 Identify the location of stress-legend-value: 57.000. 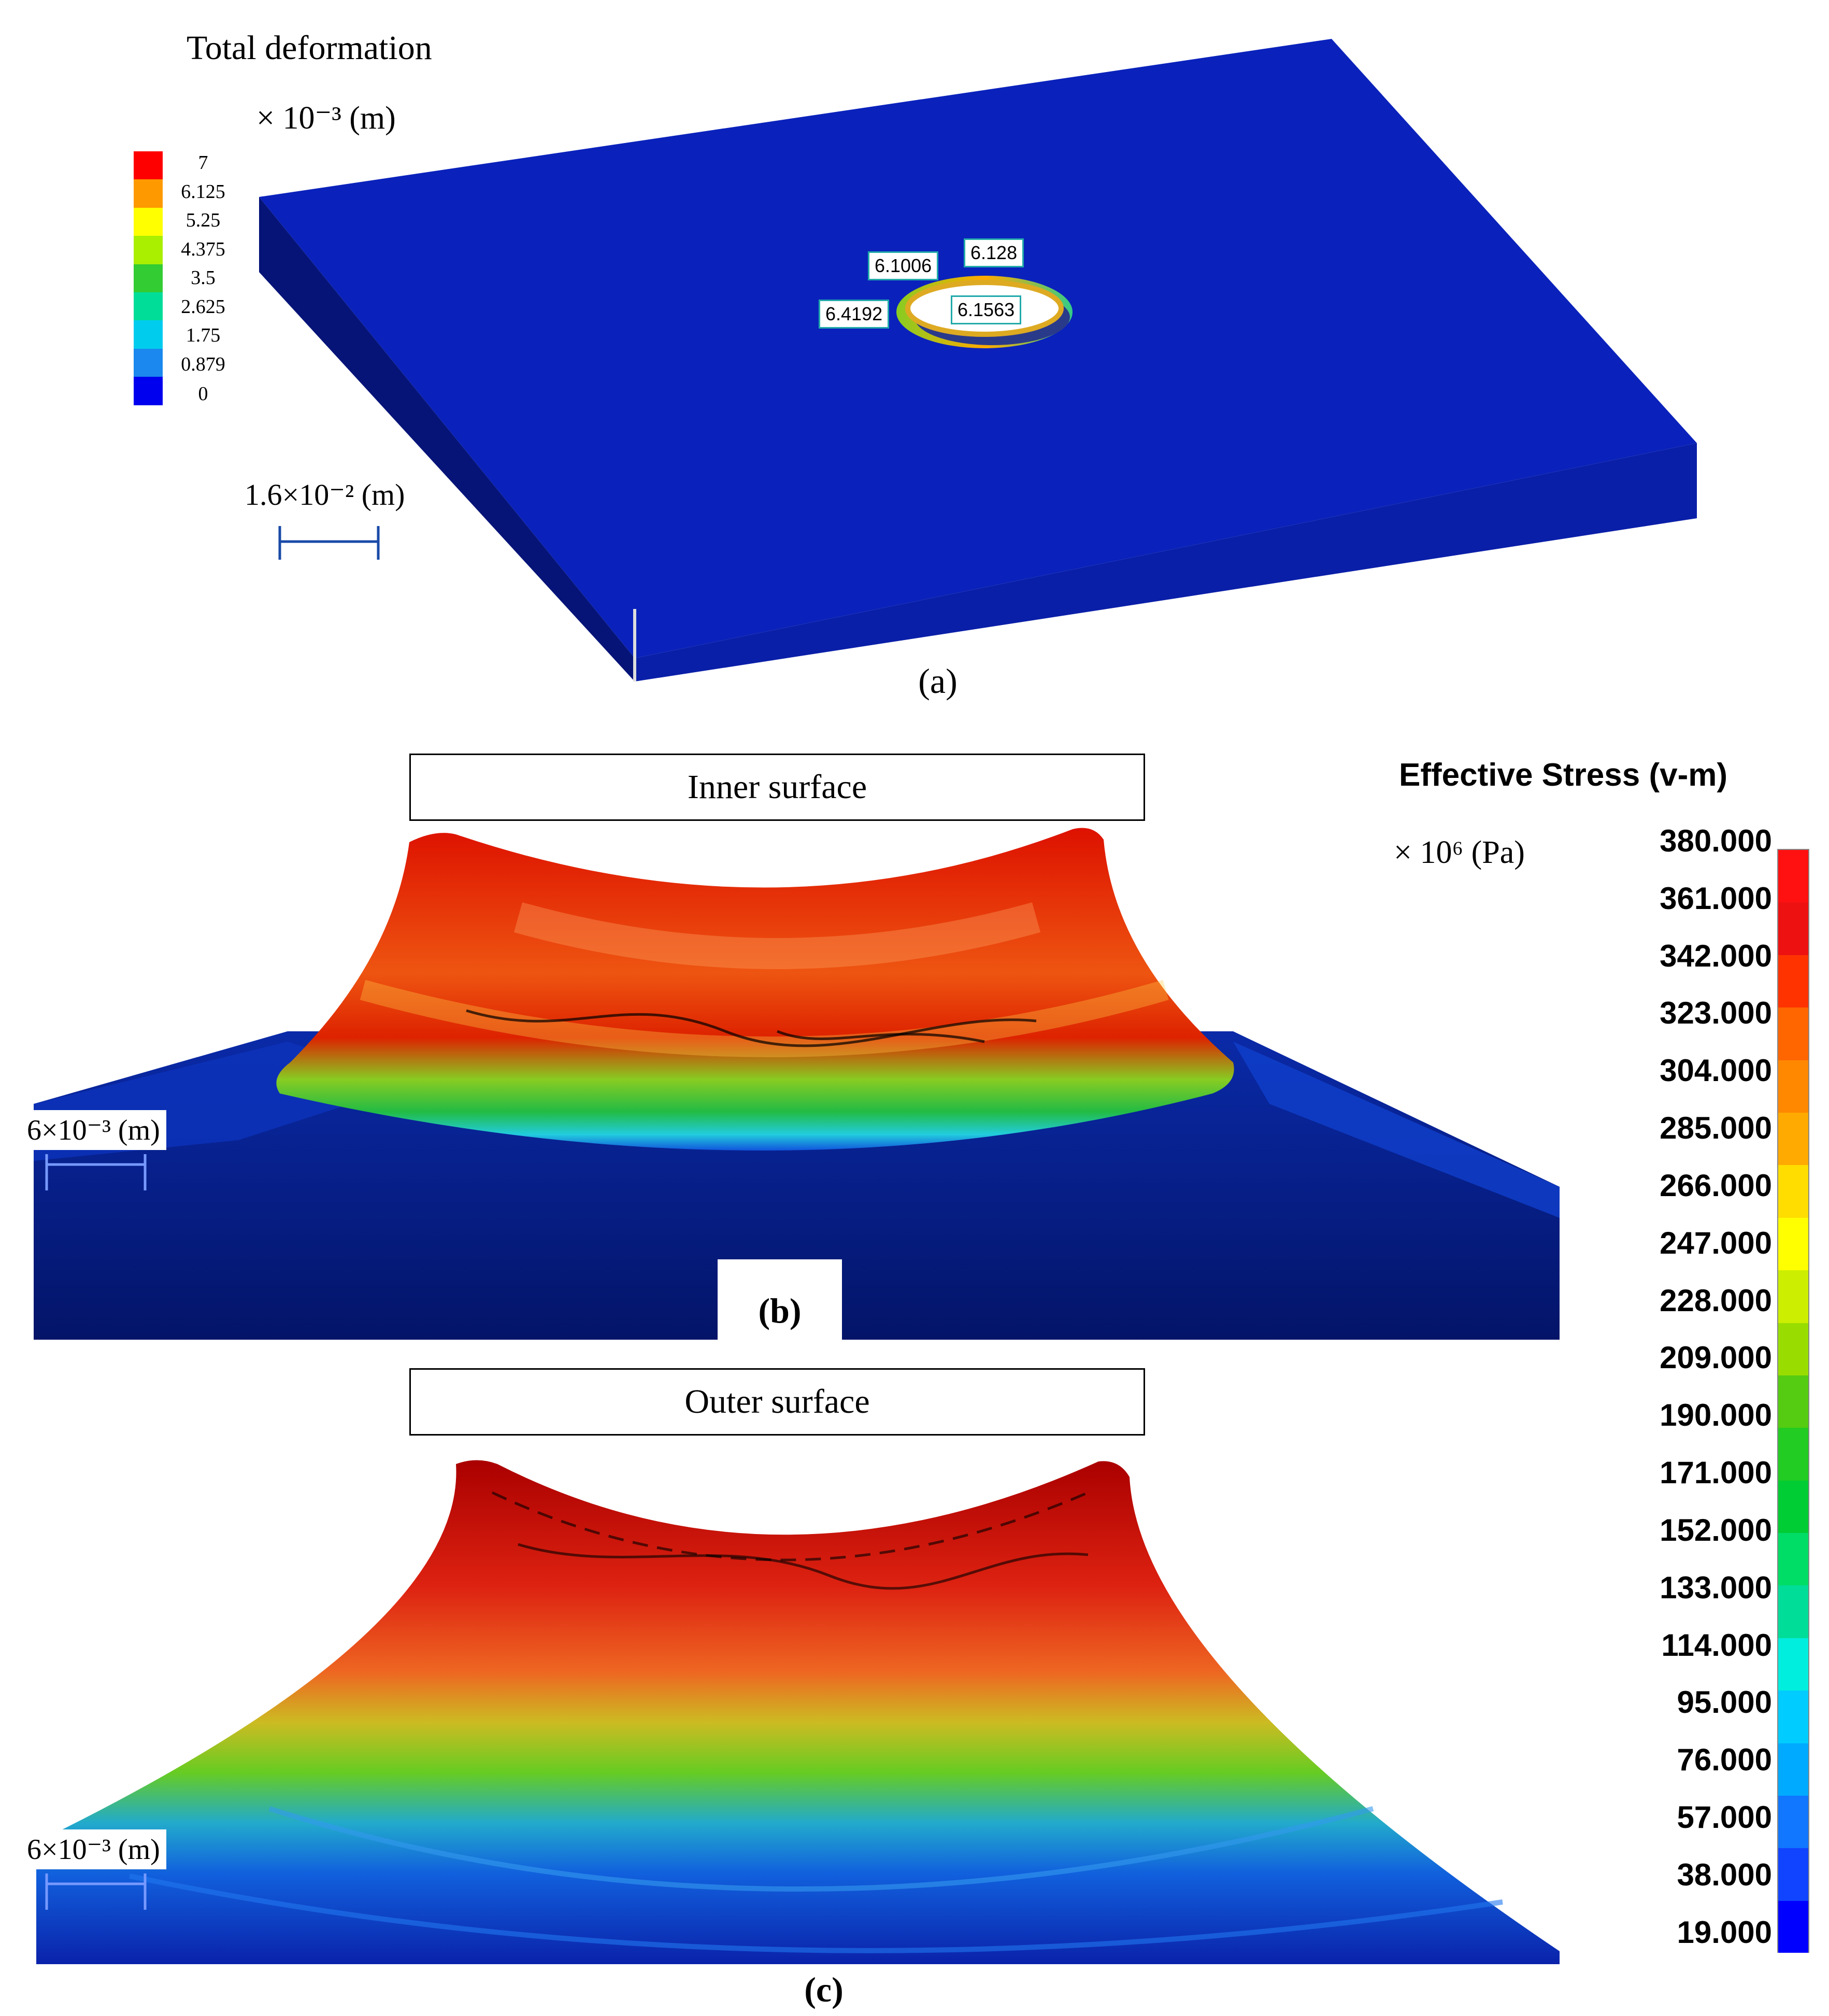
(1724, 1817).